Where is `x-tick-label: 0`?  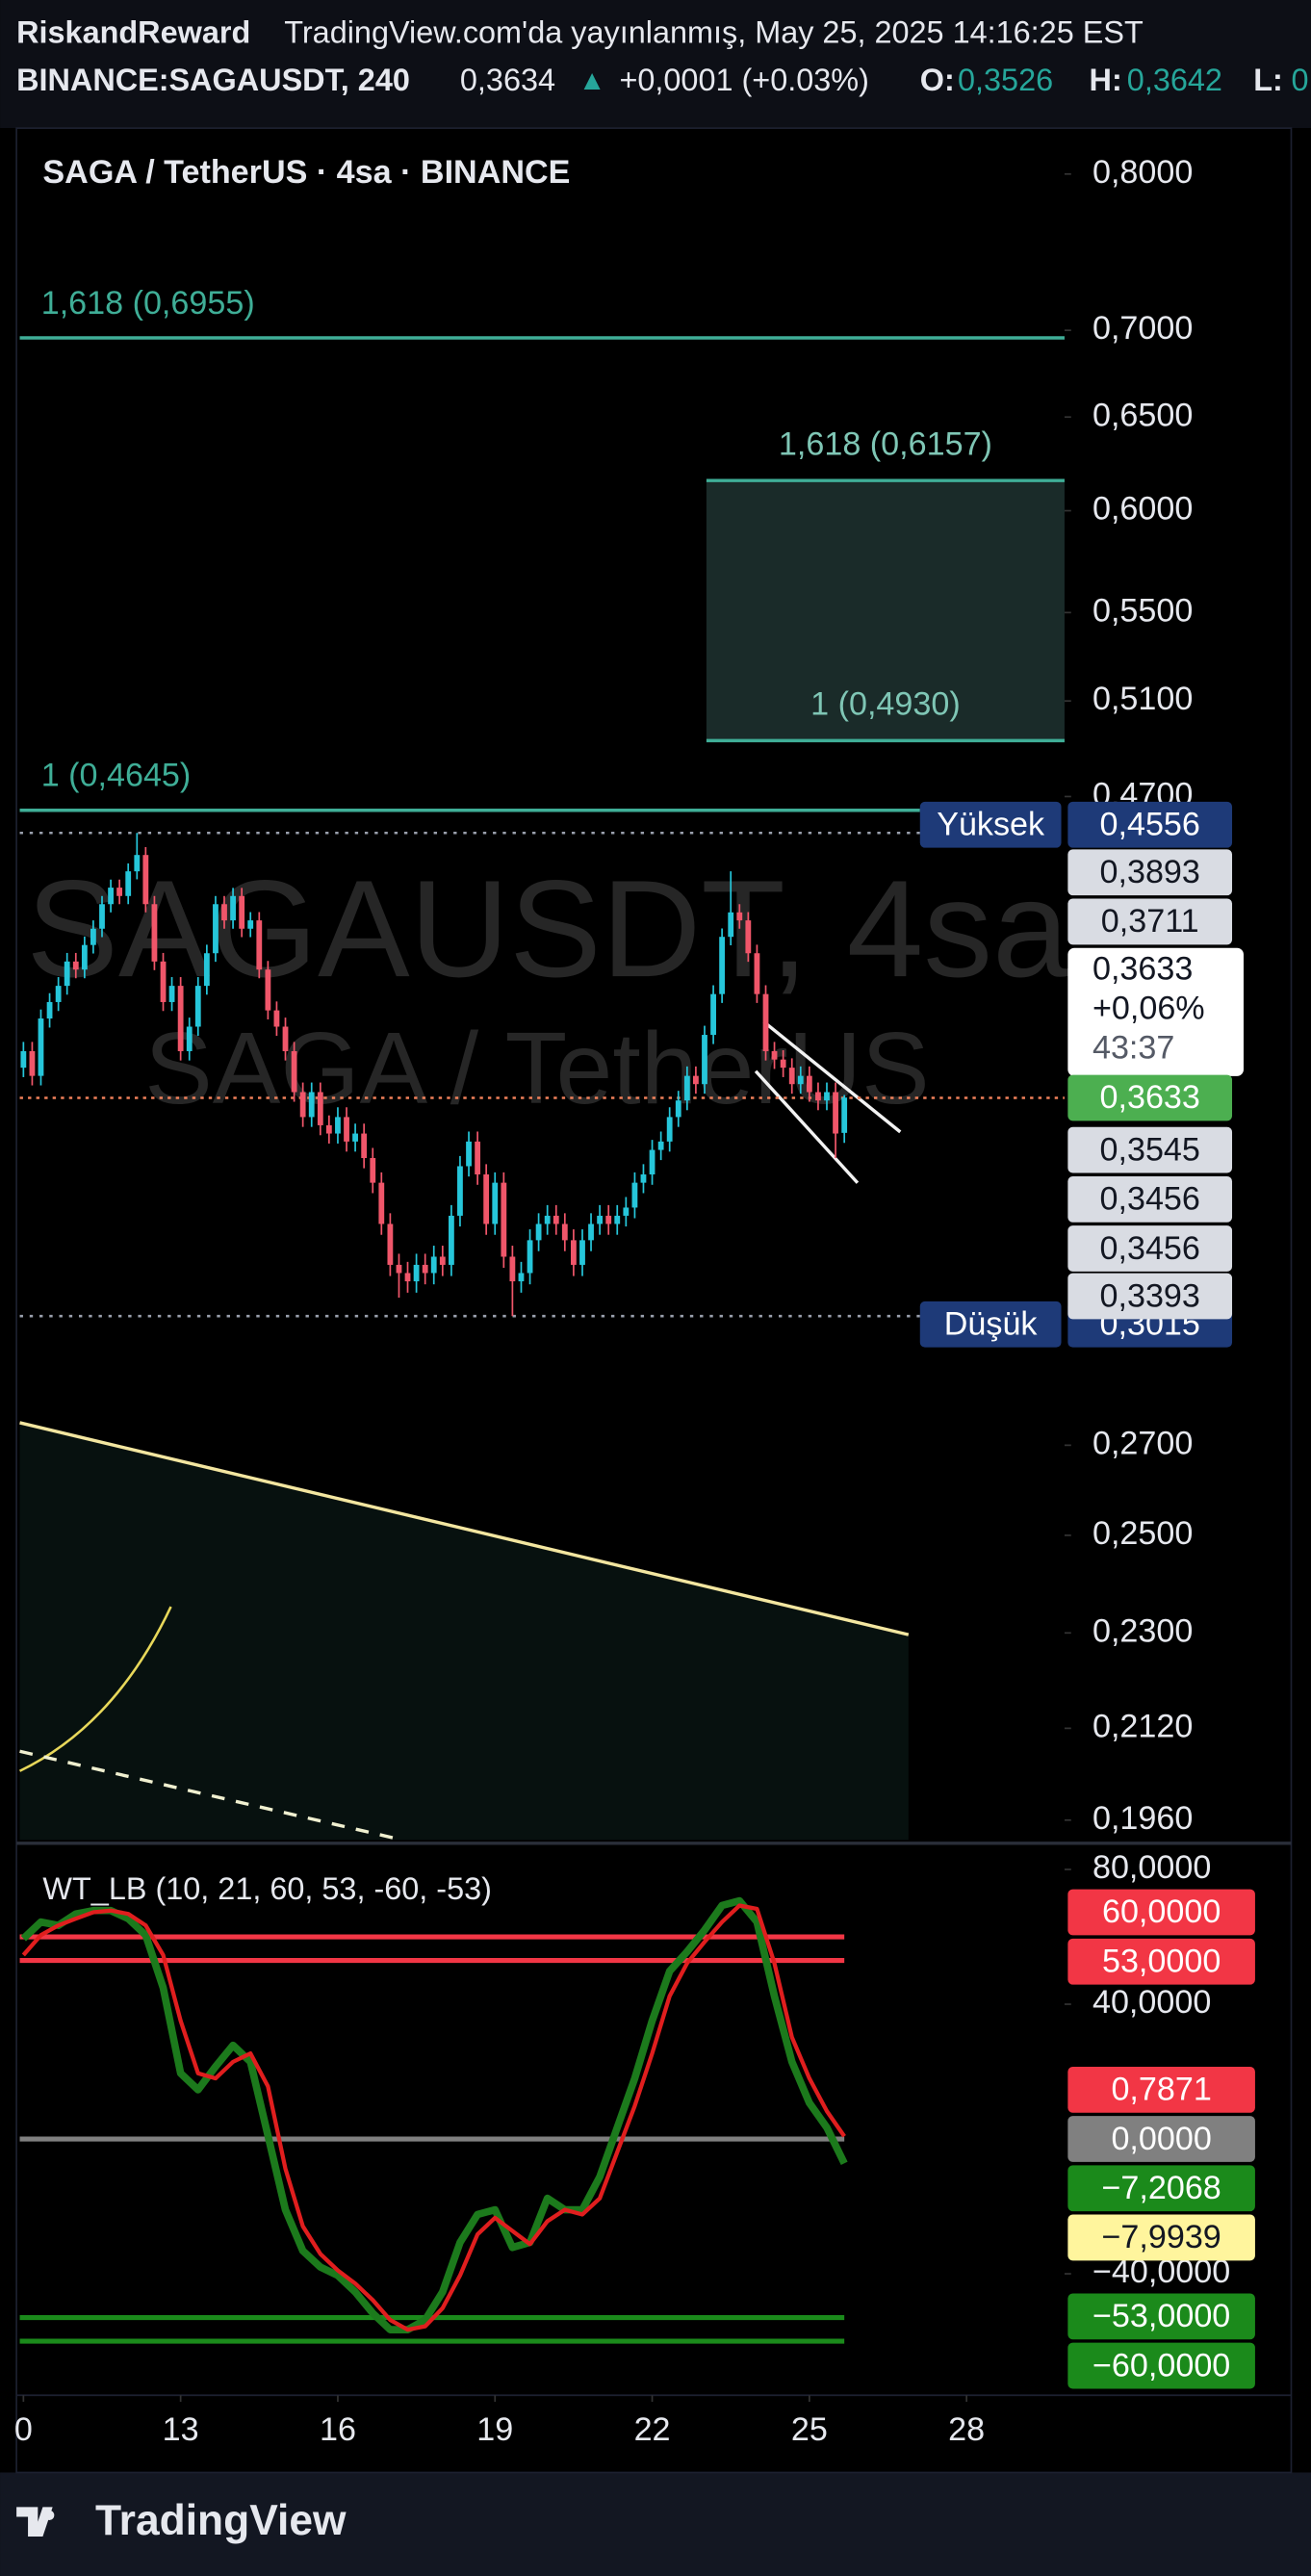 x-tick-label: 0 is located at coordinates (23, 2429).